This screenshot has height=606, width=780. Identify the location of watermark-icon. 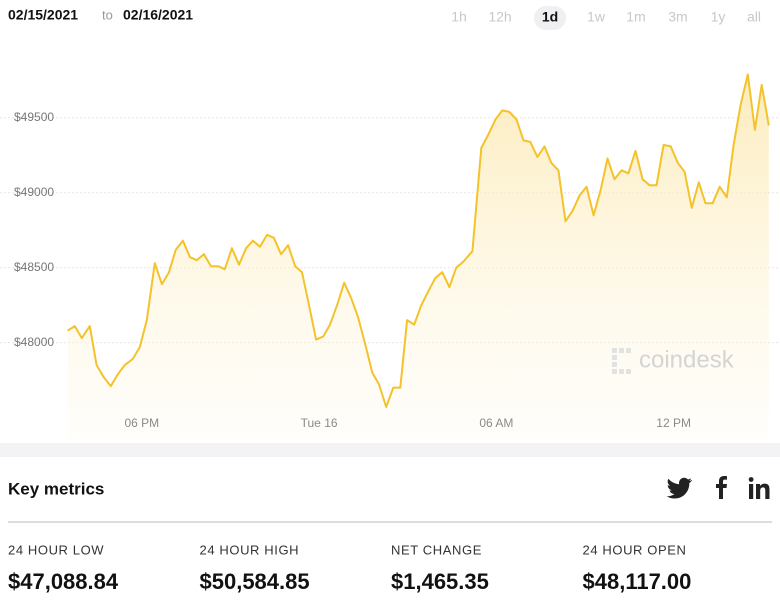
(621, 361).